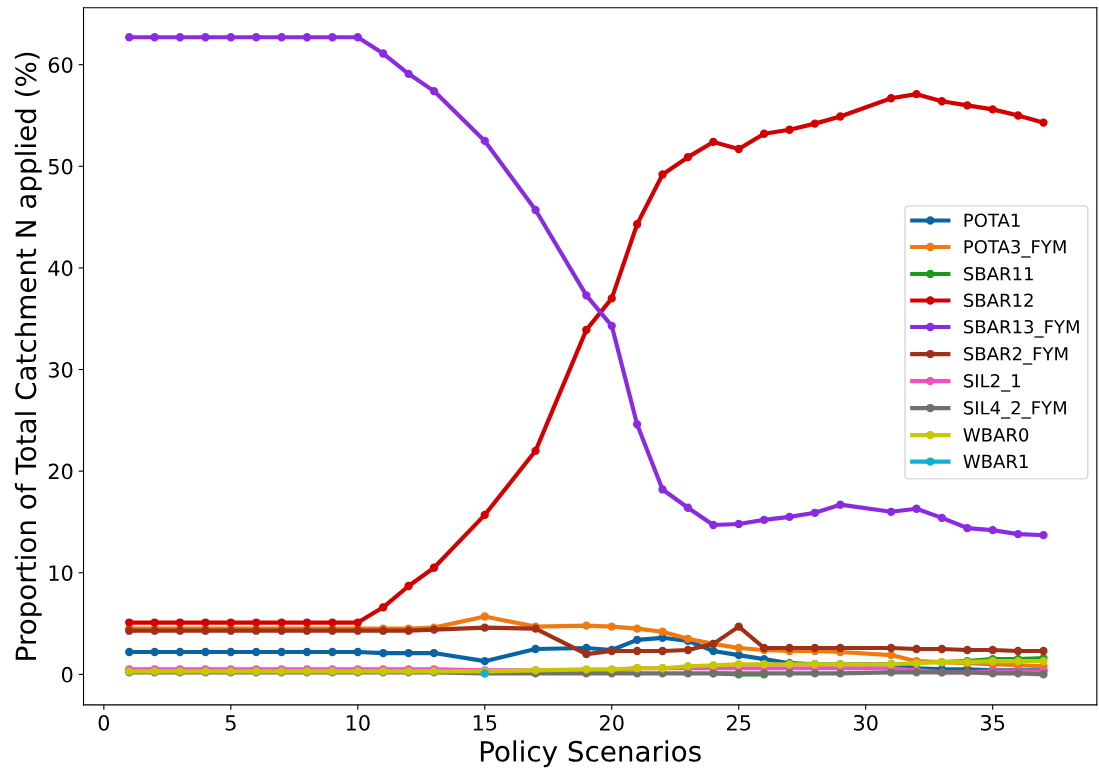  I want to click on legend-label: SBAR12, so click(998, 300).